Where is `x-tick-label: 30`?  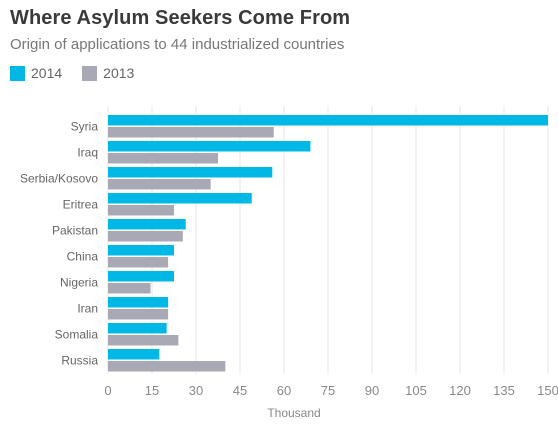
x-tick-label: 30 is located at coordinates (196, 390).